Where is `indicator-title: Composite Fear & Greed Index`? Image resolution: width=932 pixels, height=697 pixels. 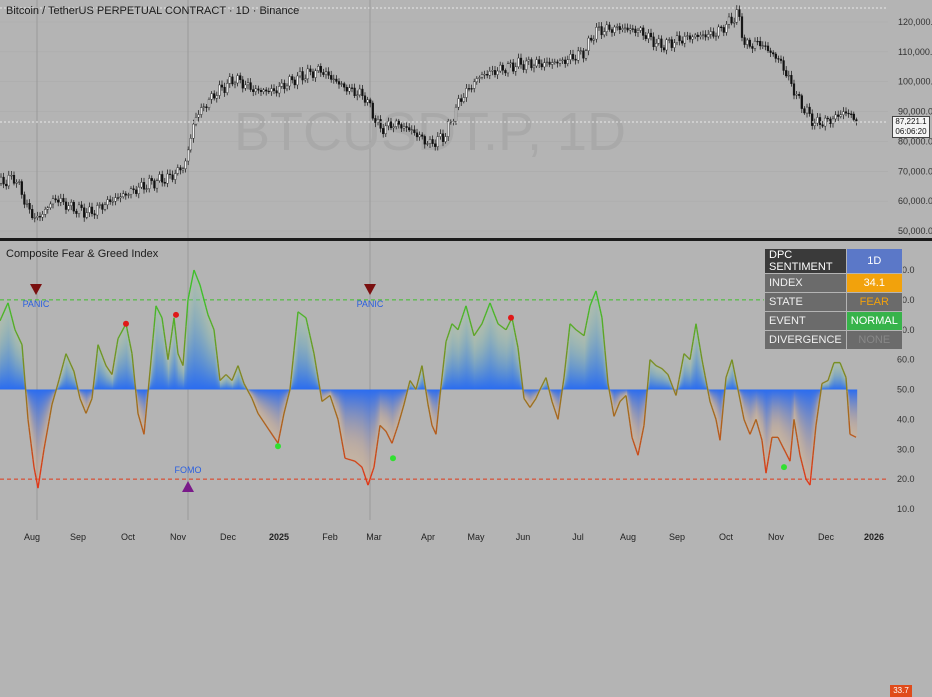 indicator-title: Composite Fear & Greed Index is located at coordinates (82, 254).